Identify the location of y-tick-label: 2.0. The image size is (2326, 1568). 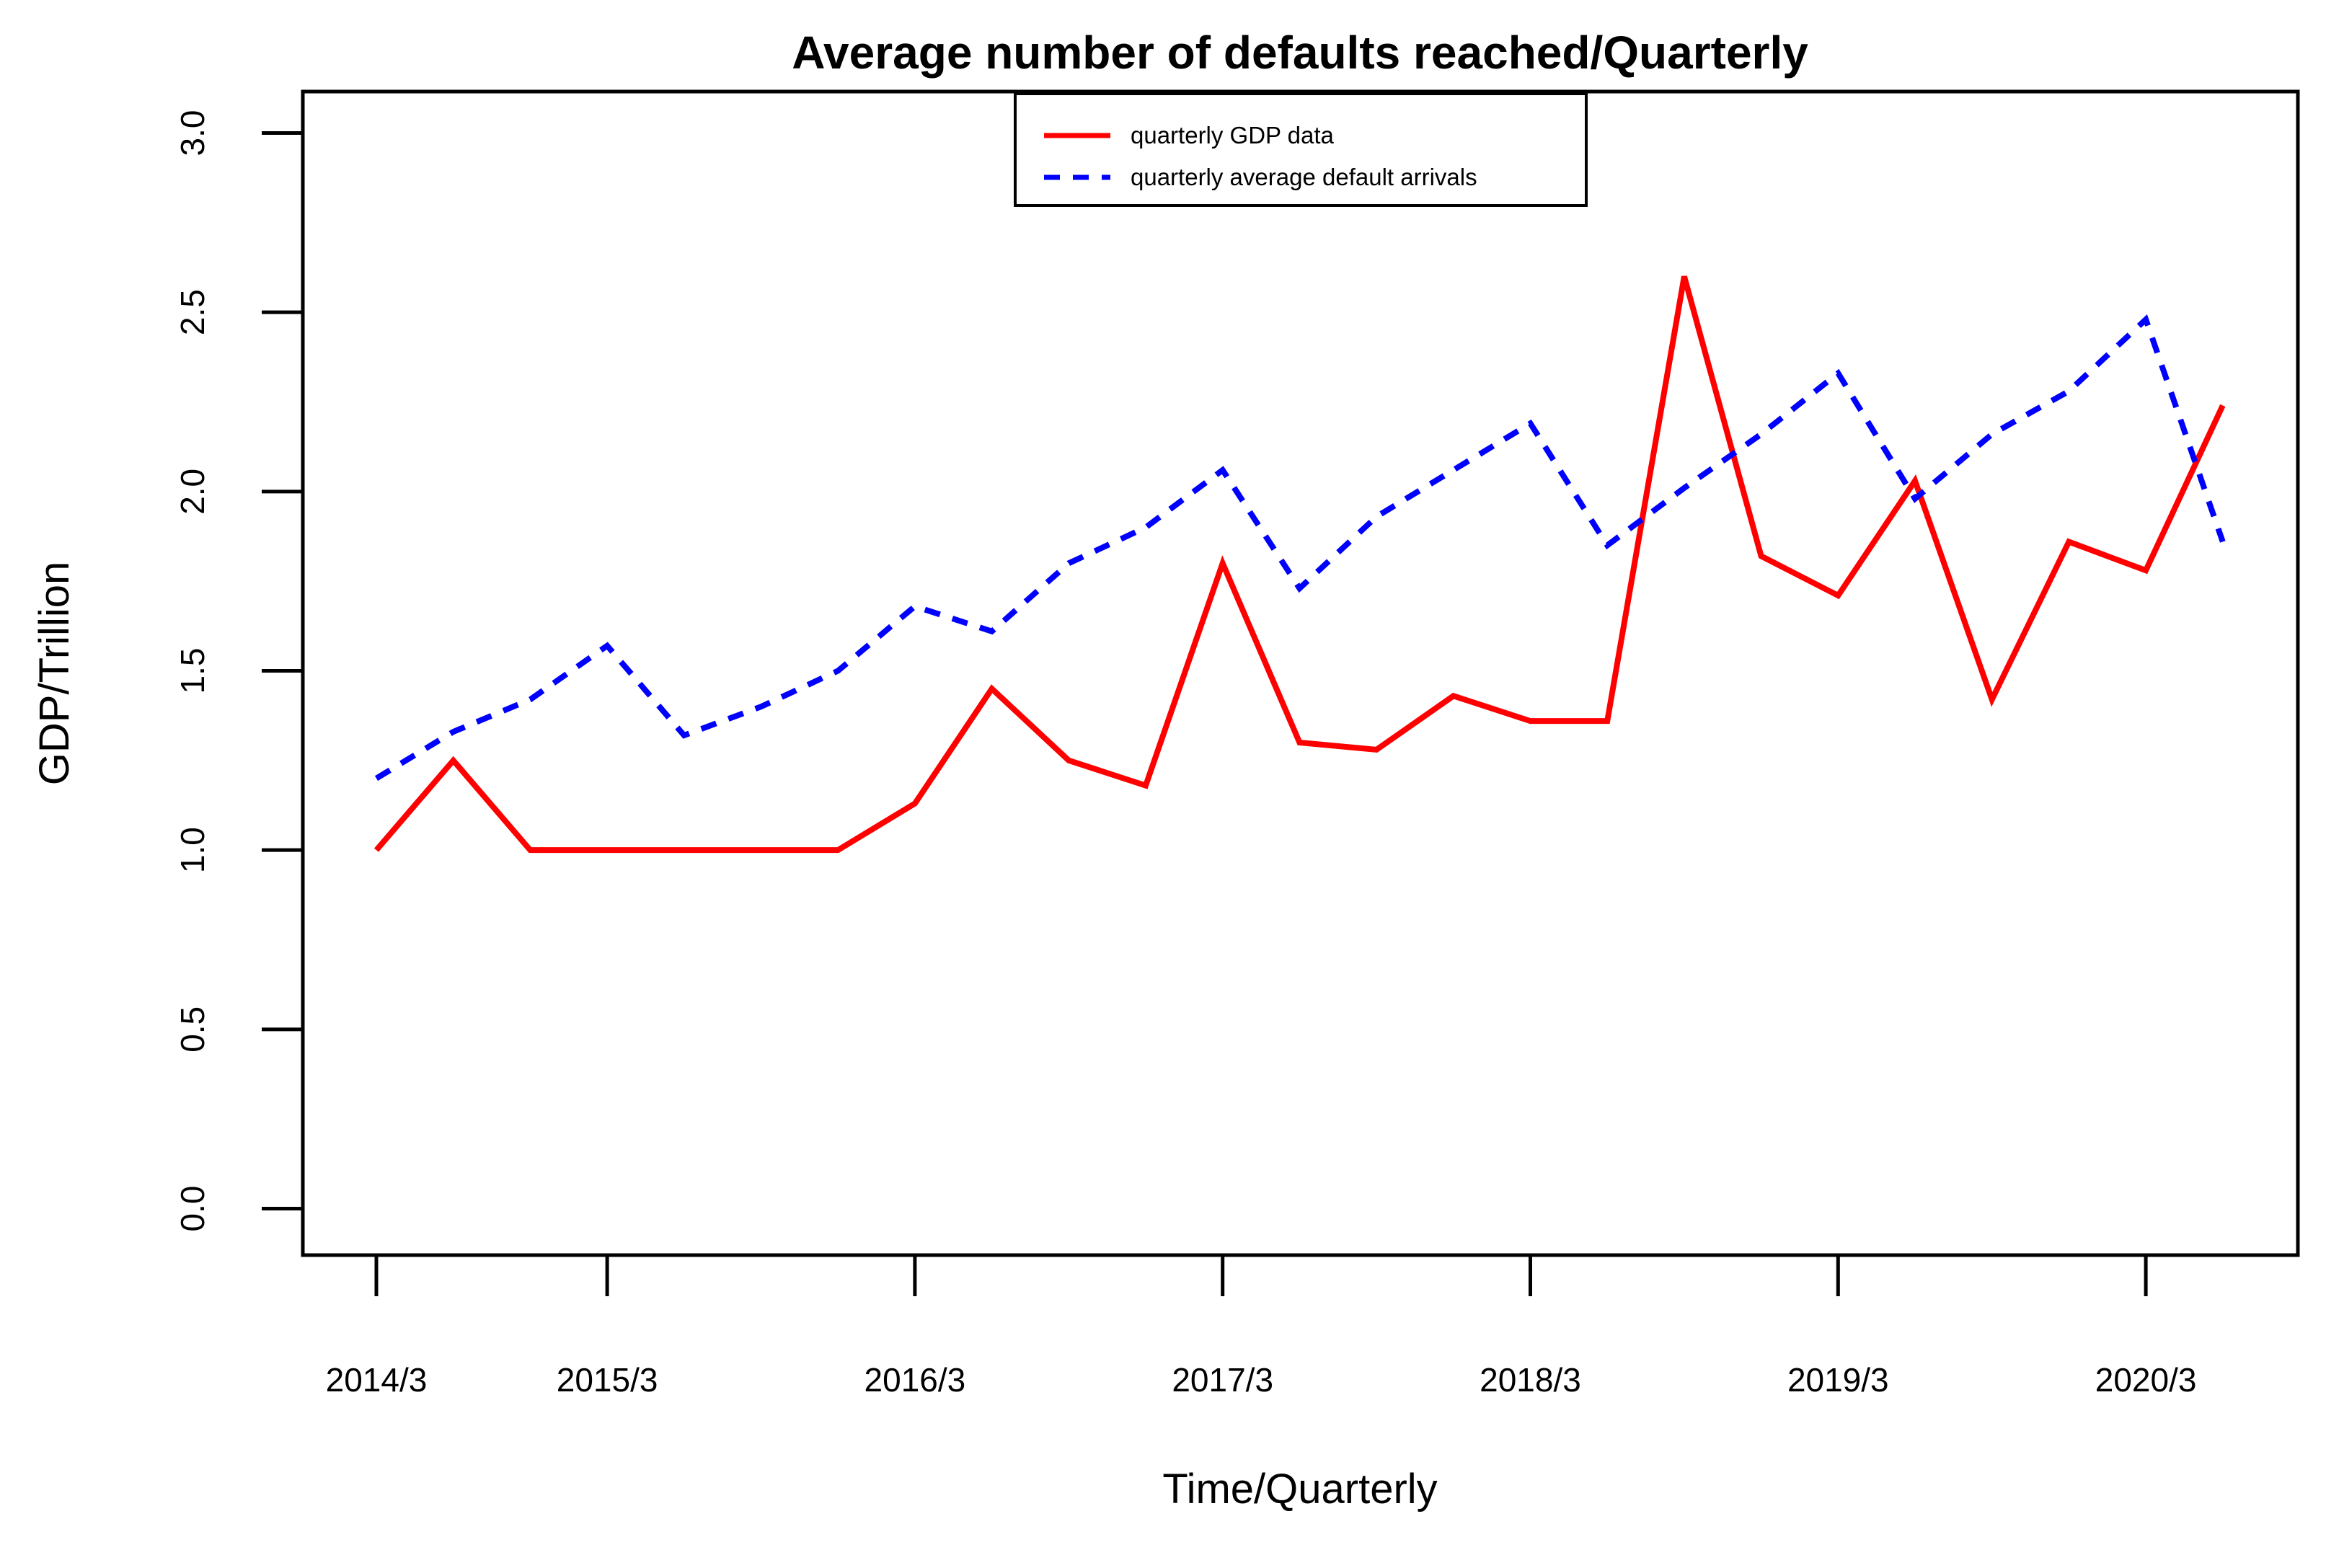
(192, 492).